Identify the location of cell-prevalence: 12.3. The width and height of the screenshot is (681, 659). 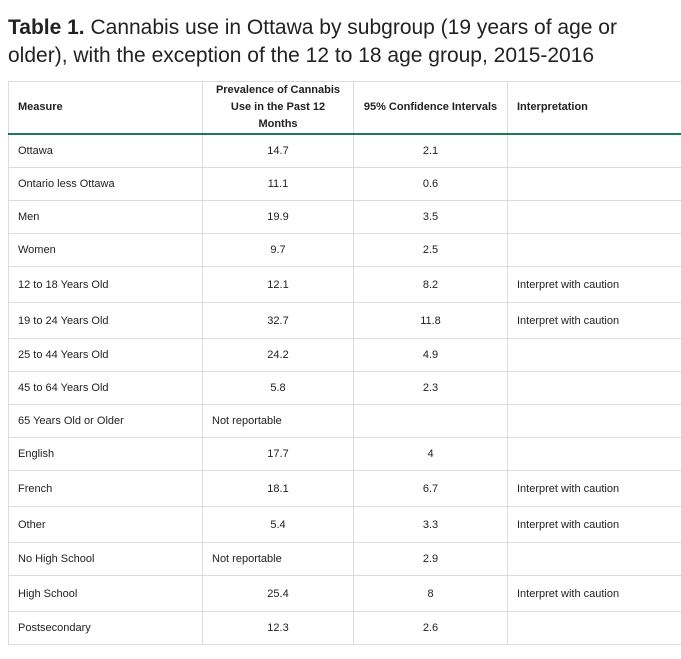
(278, 628).